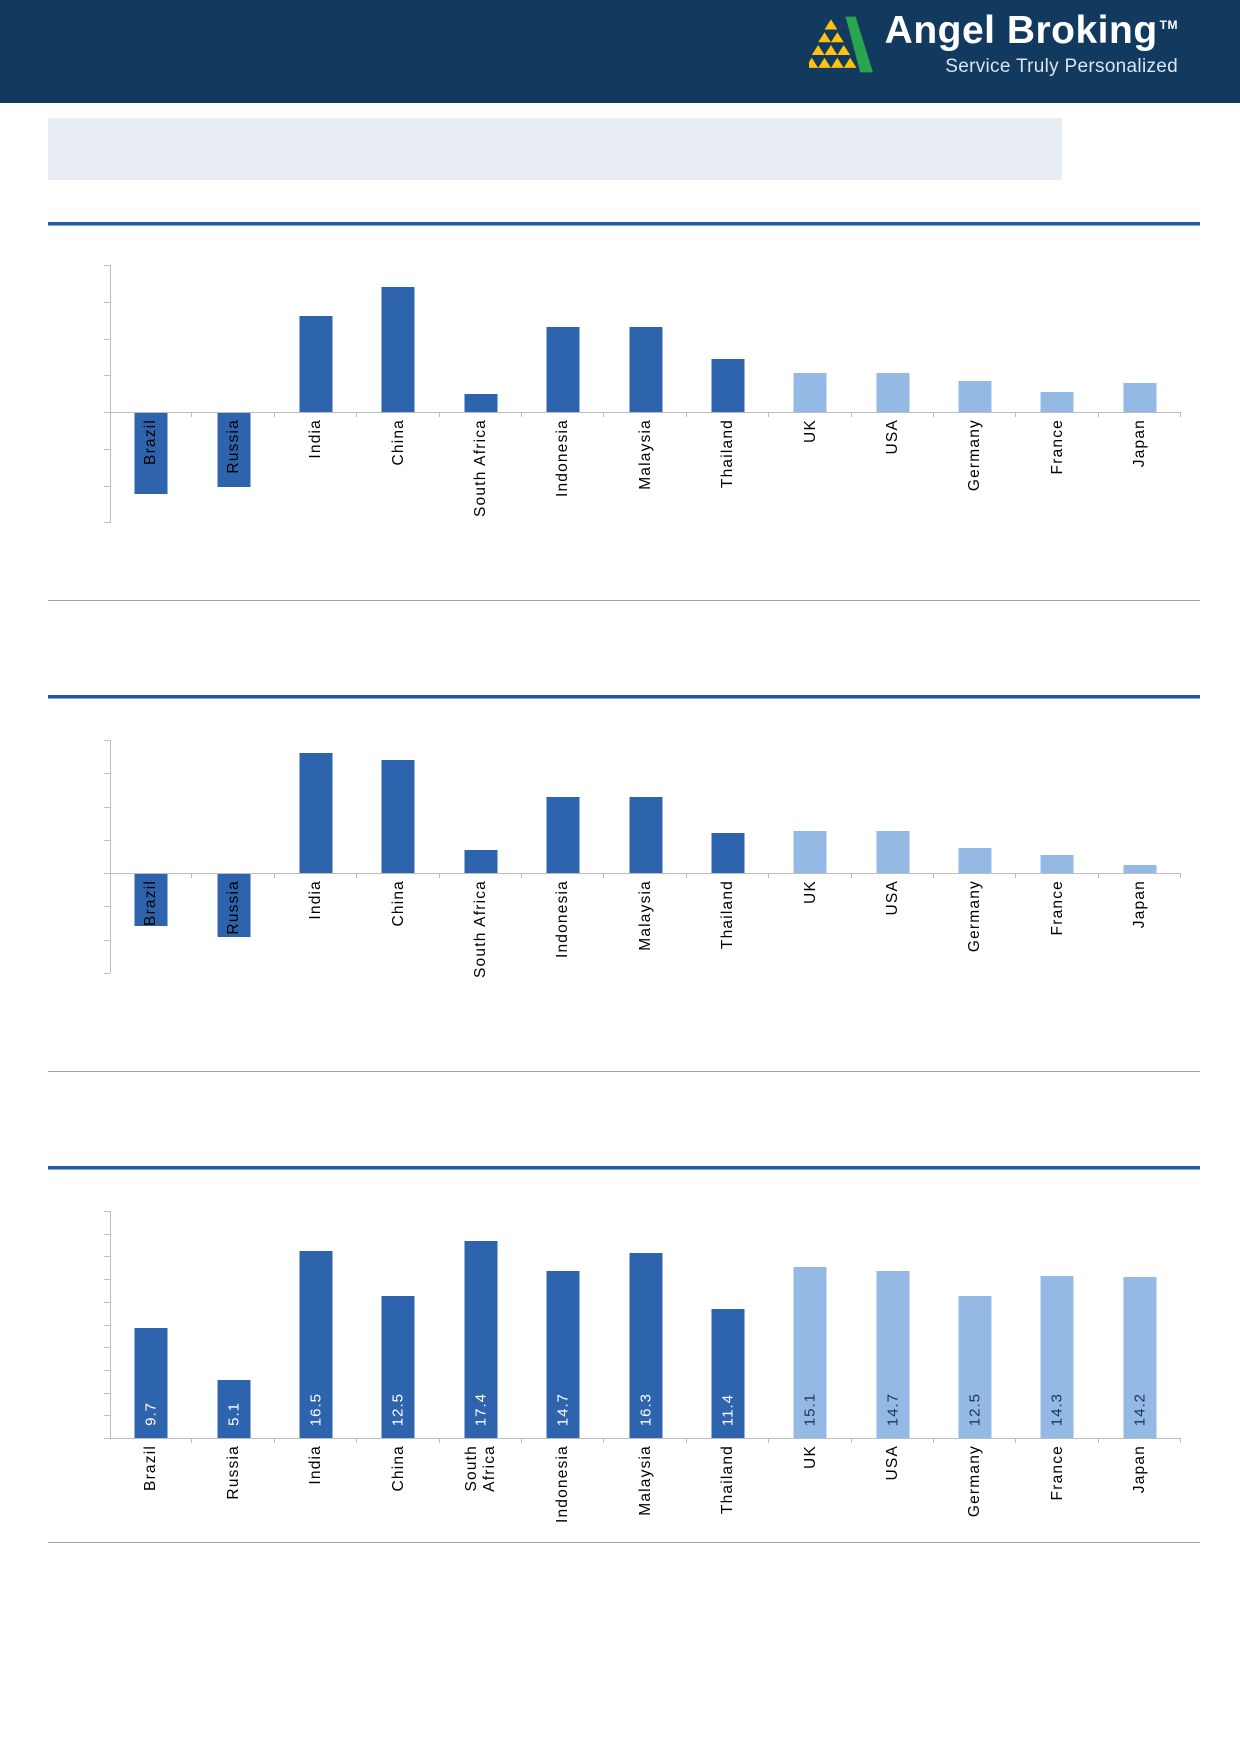 This screenshot has height=1754, width=1240. I want to click on category-slot-russia, so click(233, 856).